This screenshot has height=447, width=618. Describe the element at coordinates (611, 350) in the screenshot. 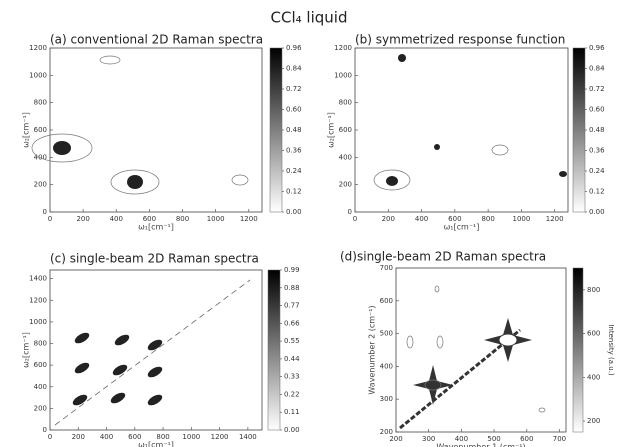

I see `colorbar-label: Intensity (a.u.)` at that location.